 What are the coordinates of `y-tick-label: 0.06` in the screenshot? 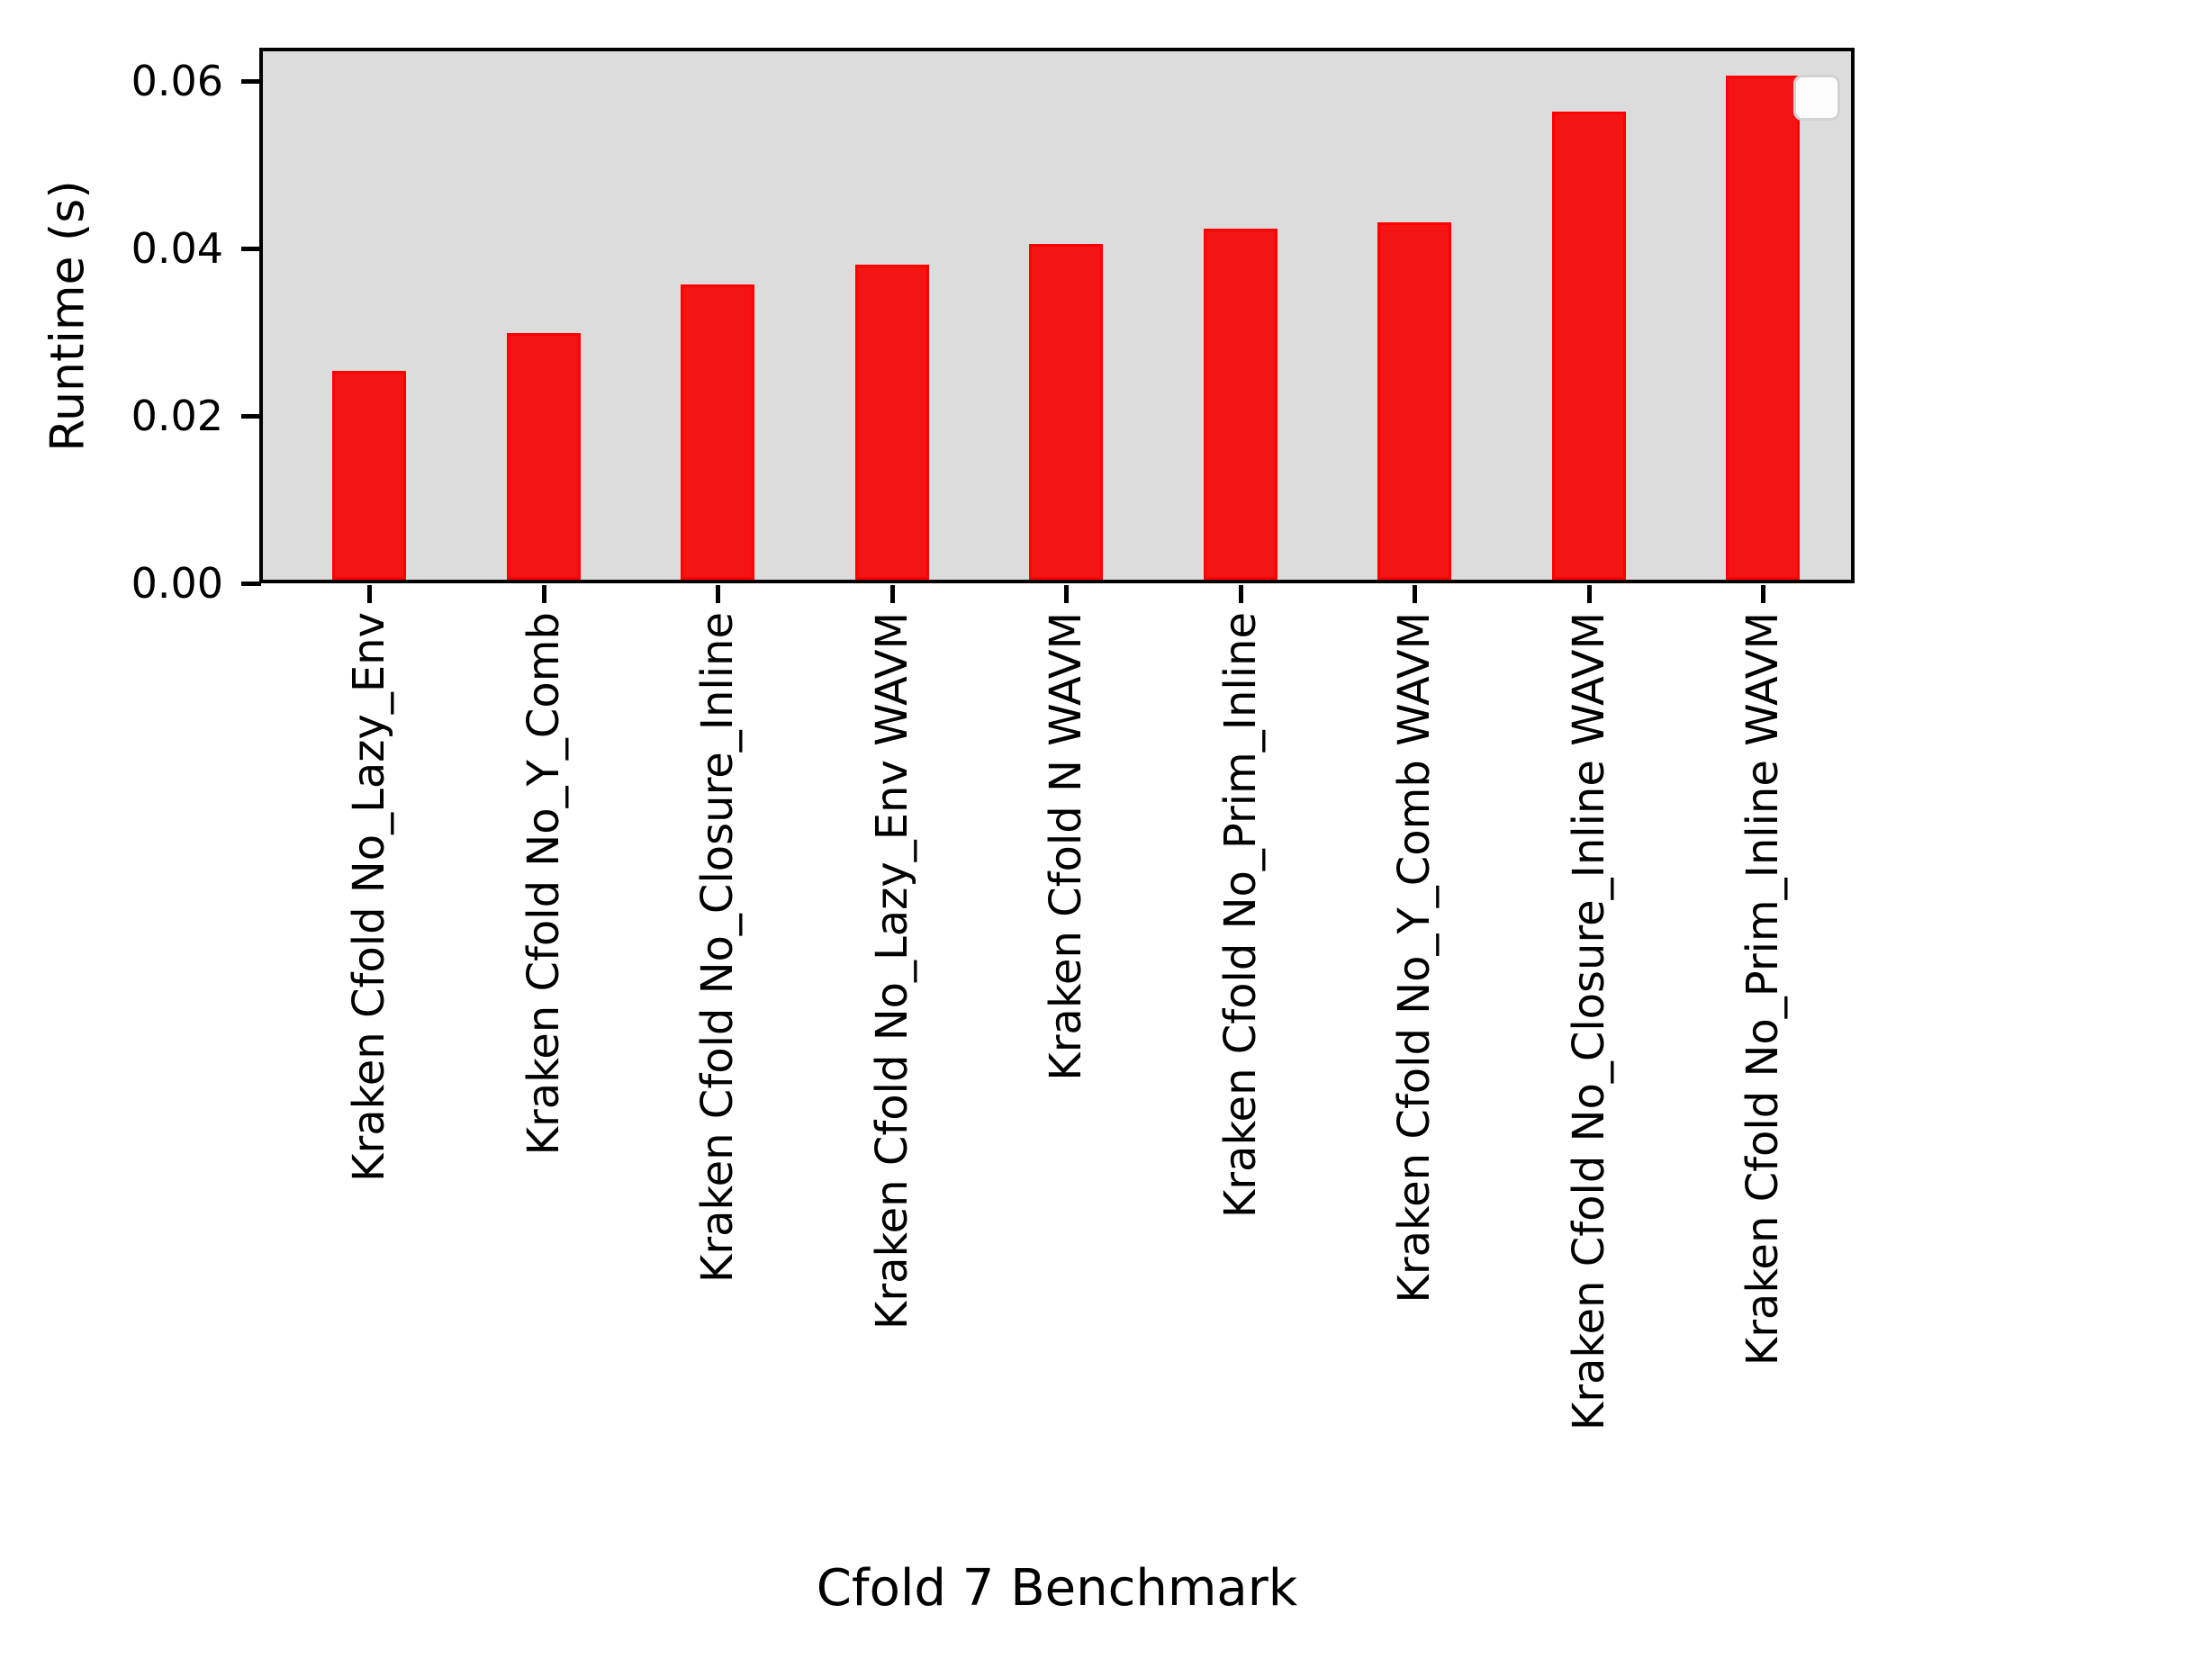 It's located at (177, 81).